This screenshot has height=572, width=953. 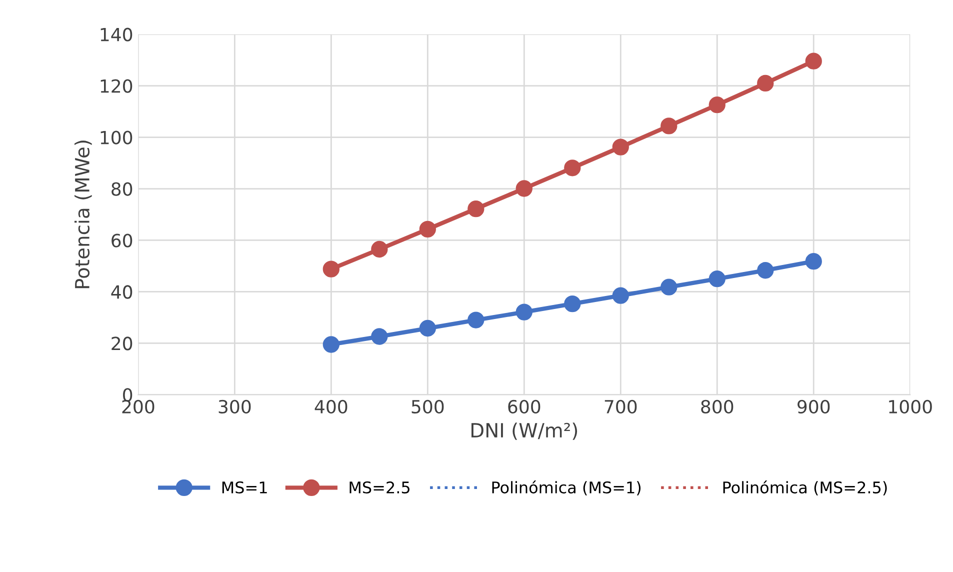 I want to click on y-tick-label: 140, so click(x=116, y=35).